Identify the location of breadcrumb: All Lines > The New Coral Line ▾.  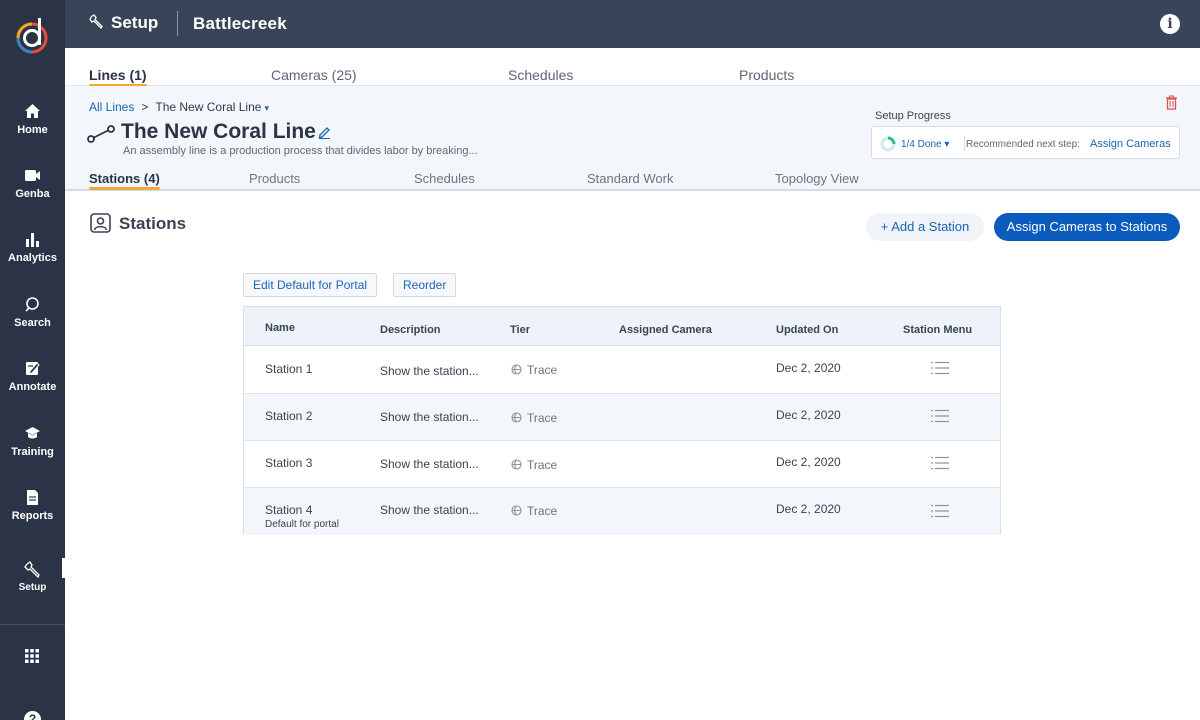
(179, 107).